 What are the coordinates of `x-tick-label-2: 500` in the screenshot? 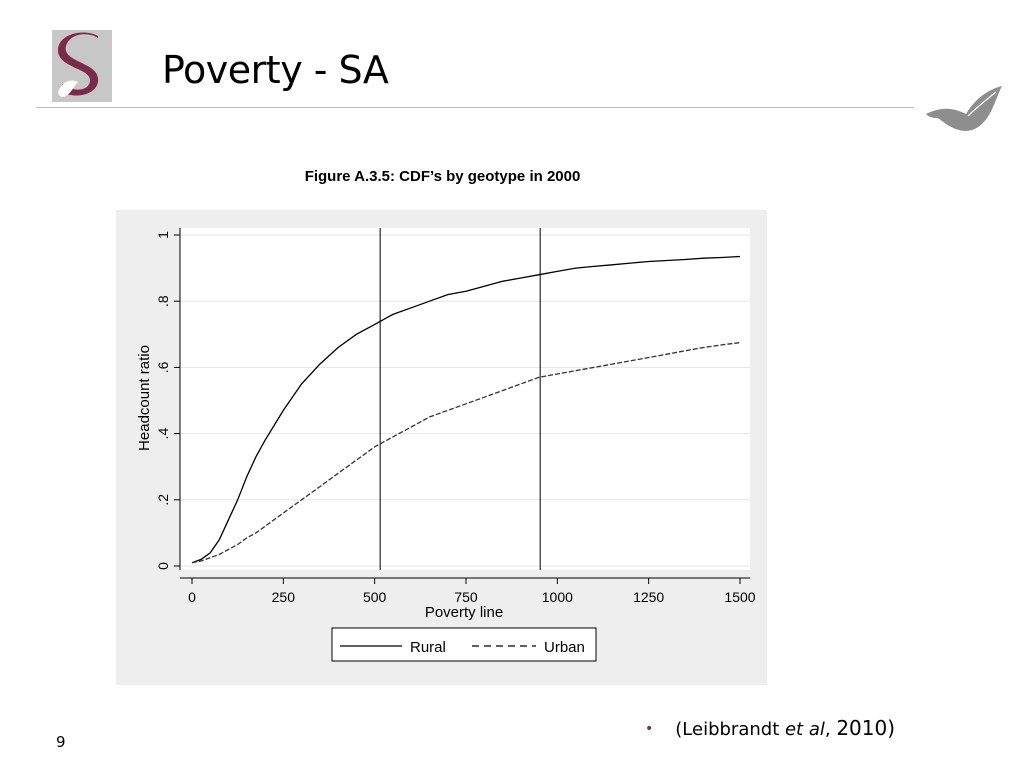 It's located at (375, 597).